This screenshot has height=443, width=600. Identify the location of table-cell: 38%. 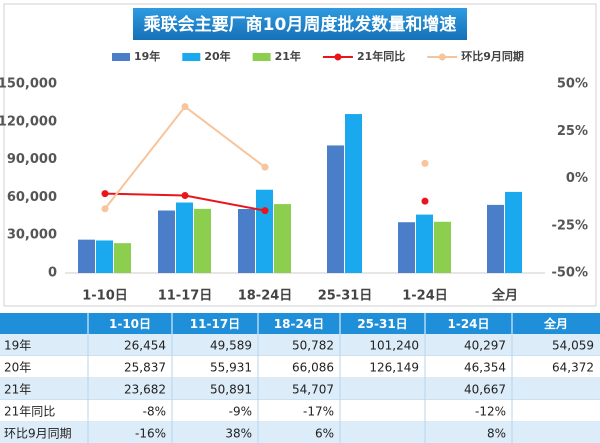
(238, 434).